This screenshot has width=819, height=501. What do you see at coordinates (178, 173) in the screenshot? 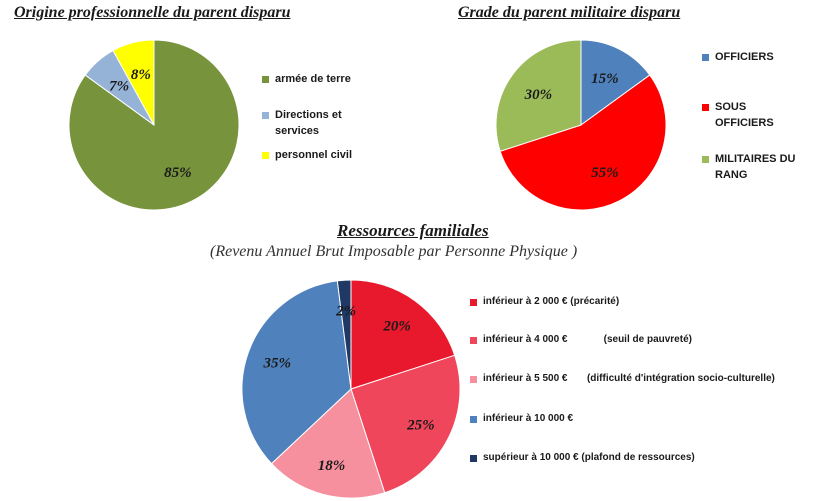
I see `chart1-slice-label-0: 85%` at bounding box center [178, 173].